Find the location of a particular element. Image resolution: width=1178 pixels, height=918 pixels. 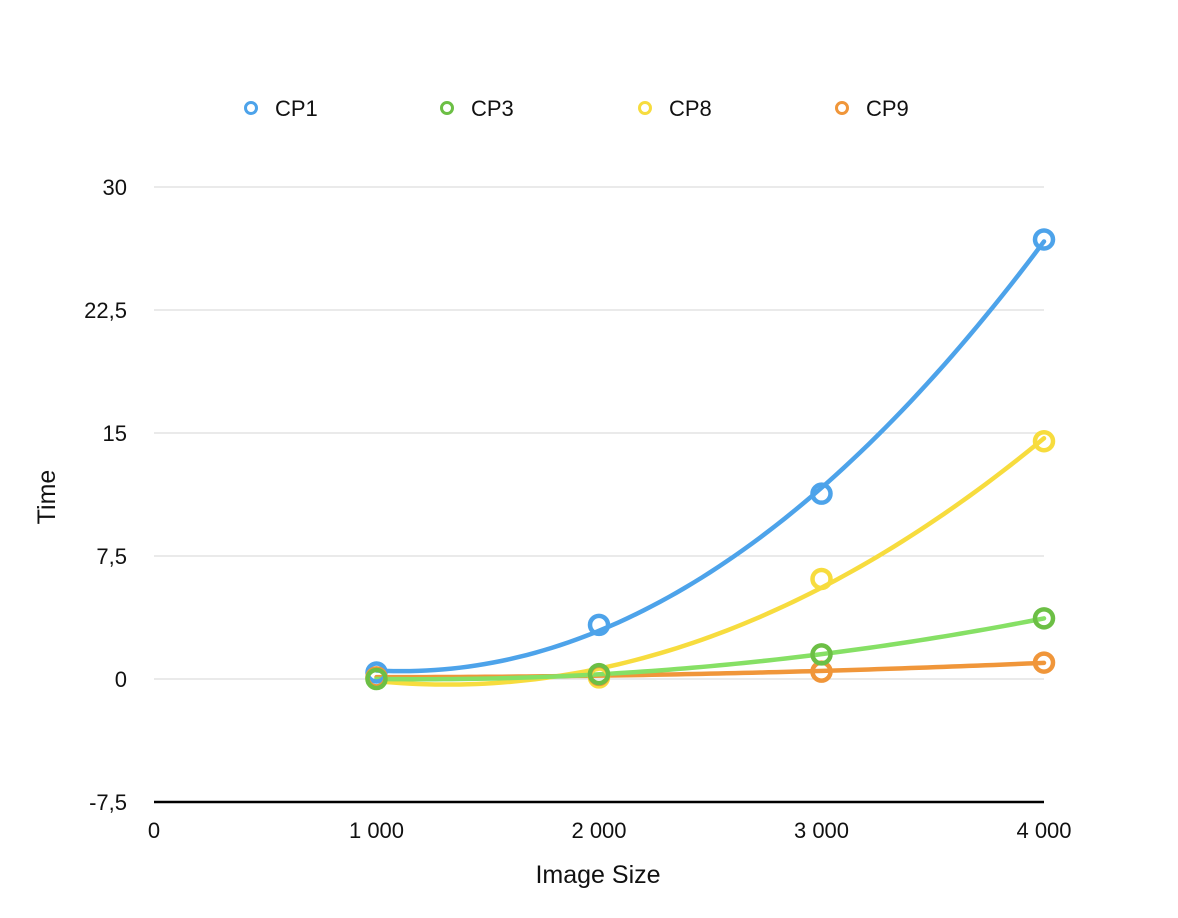

legend-label-cp9: CP9 is located at coordinates (887, 108).